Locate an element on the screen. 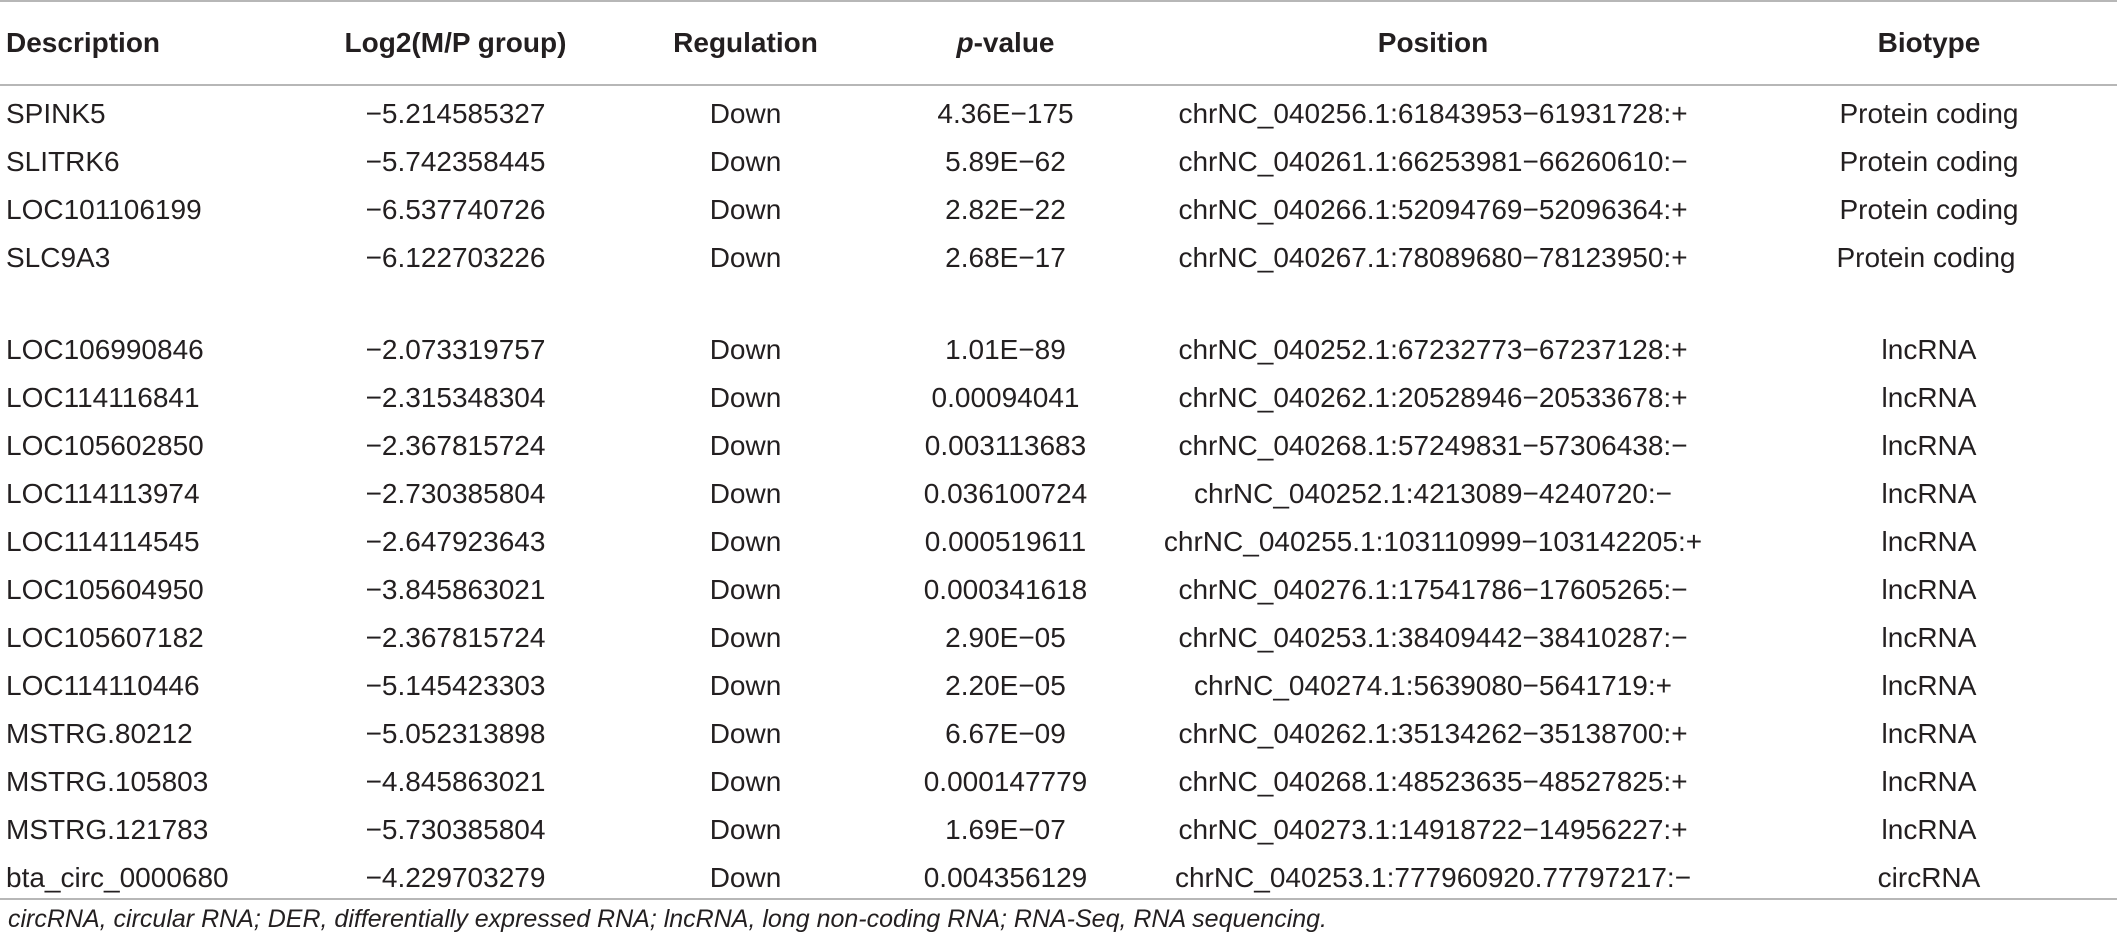 This screenshot has width=2117, height=946. cell-description: LOC105604950 is located at coordinates (105, 589).